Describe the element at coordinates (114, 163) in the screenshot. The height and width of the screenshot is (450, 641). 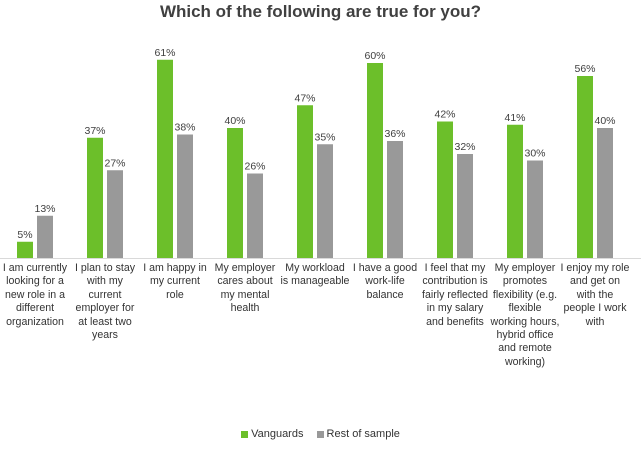
I see `data-label-rest-of-sample-1: 27%` at that location.